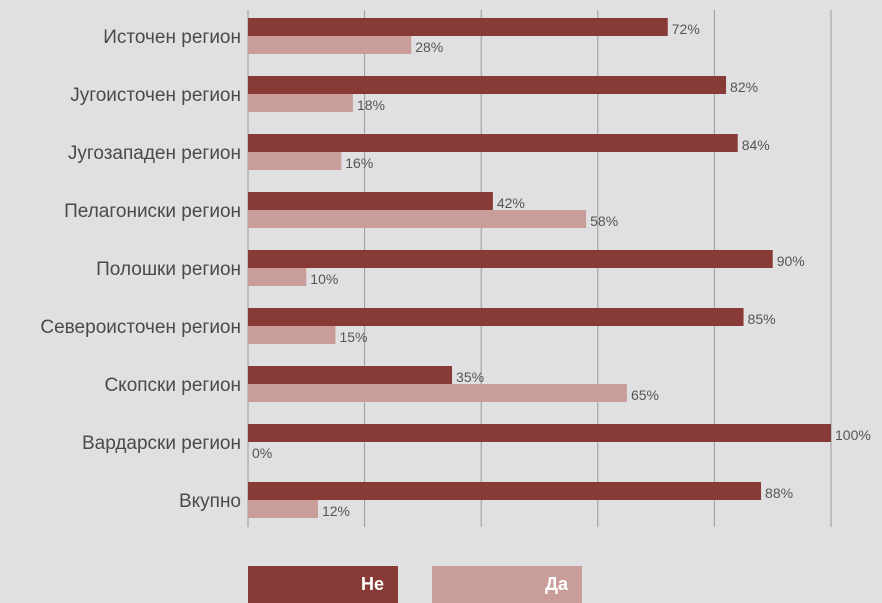 This screenshot has width=882, height=603. I want to click on category-label: Скопски регион, so click(172, 385).